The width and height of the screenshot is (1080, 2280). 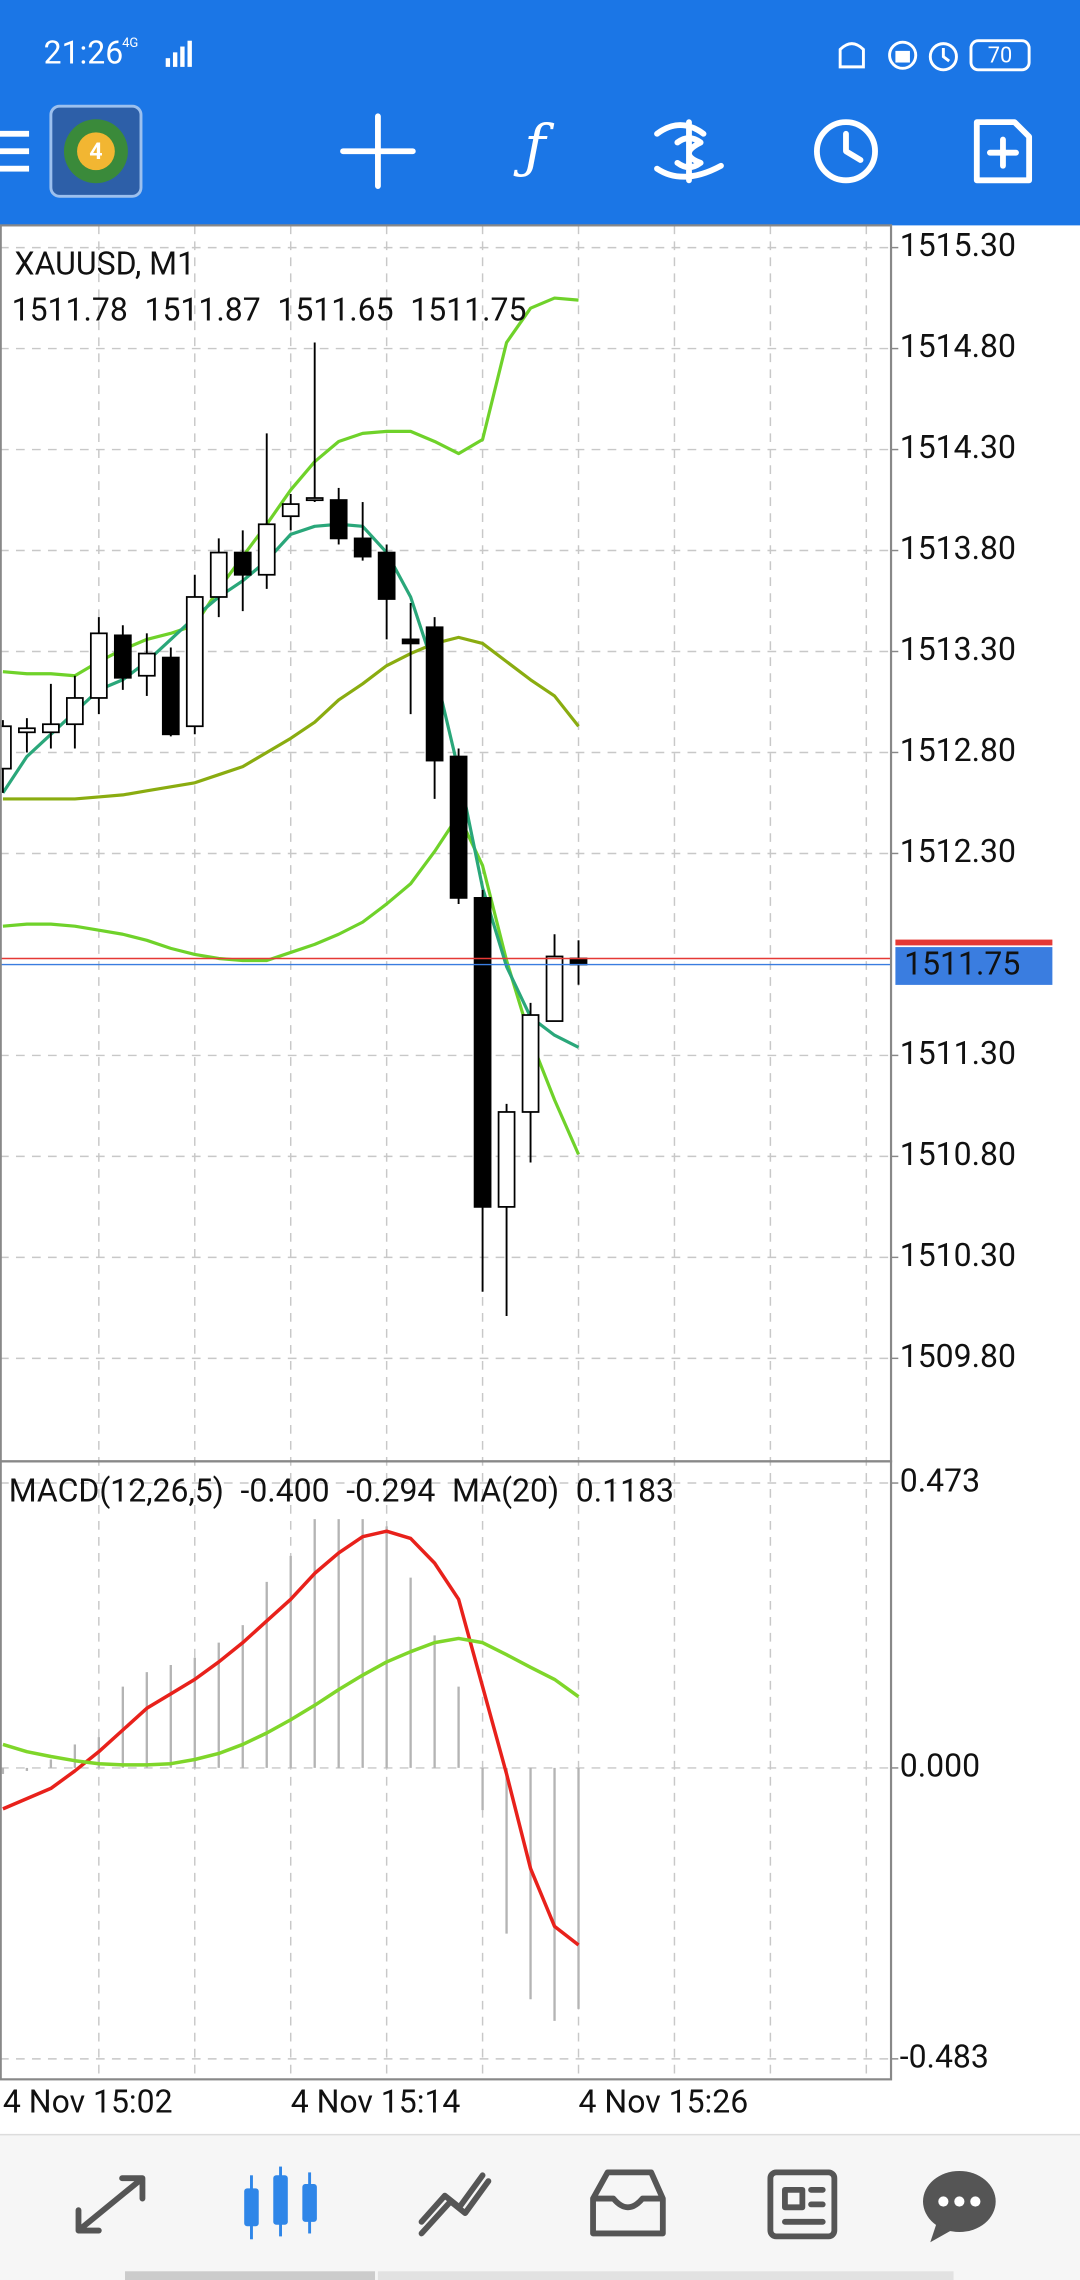 What do you see at coordinates (845, 151) in the screenshot?
I see `timeframe-button` at bounding box center [845, 151].